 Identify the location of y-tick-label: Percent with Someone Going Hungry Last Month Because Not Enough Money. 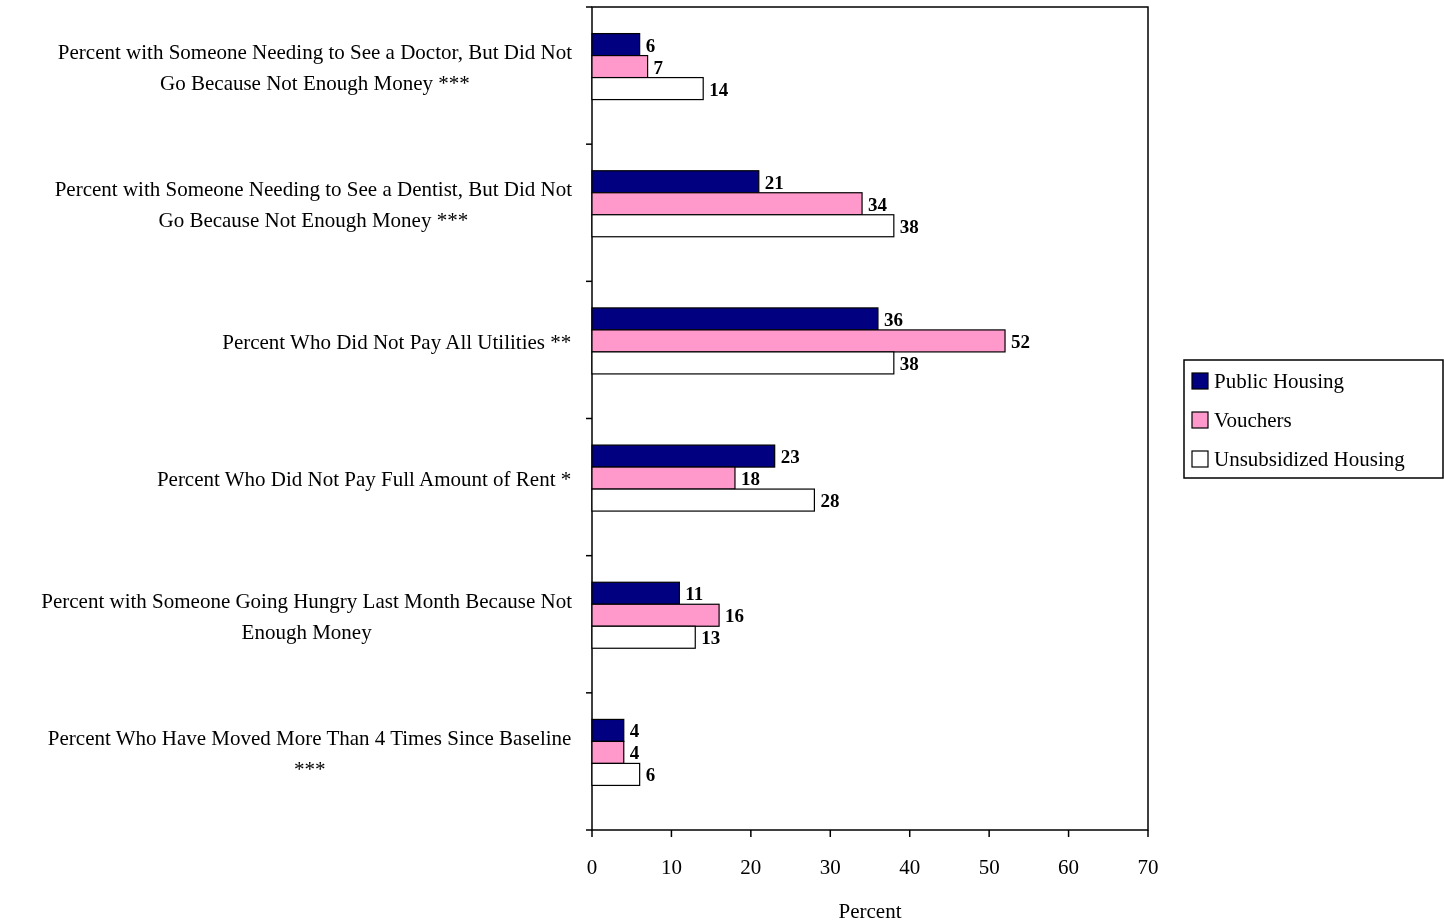
(307, 616).